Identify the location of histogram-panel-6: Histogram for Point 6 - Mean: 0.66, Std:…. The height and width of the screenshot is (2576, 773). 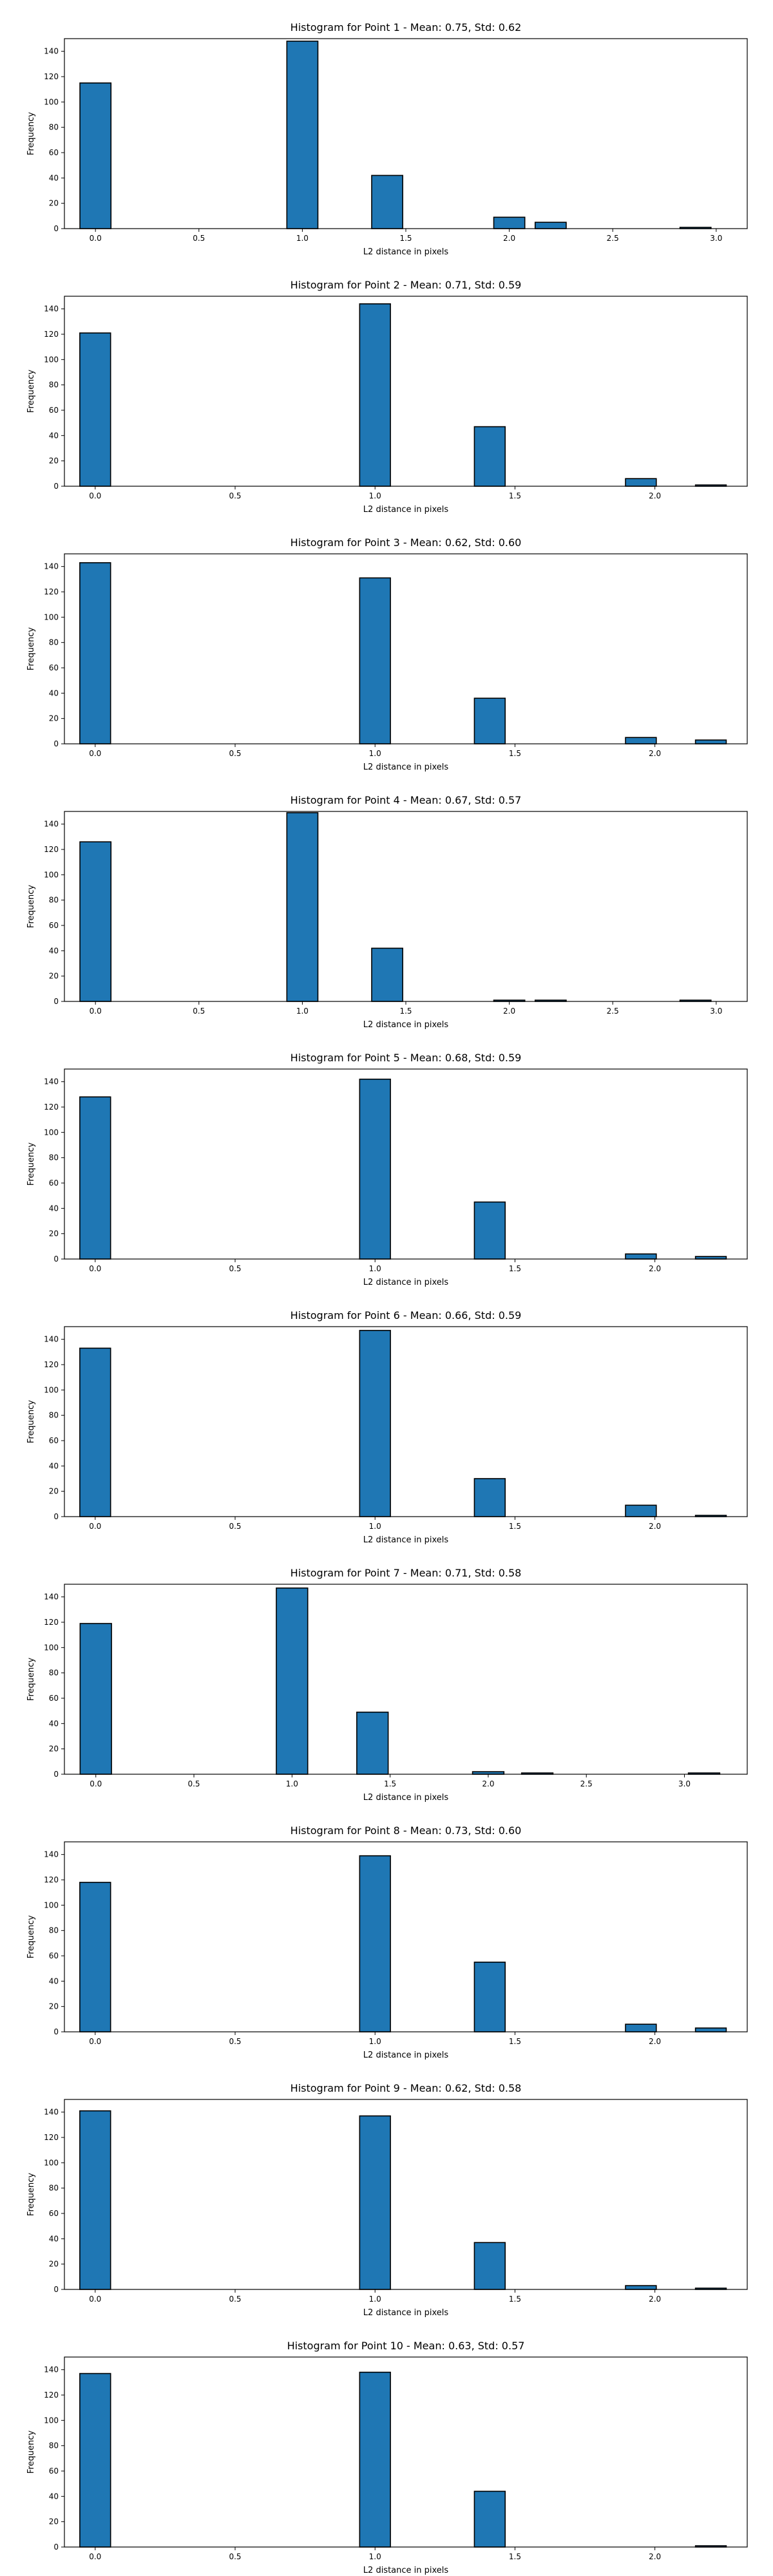
(387, 1427).